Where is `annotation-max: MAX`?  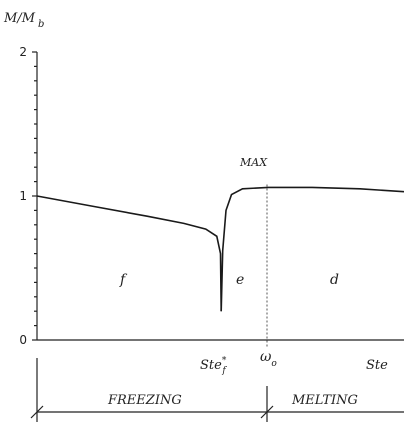
annotation-max: MAX is located at coordinates (253, 162).